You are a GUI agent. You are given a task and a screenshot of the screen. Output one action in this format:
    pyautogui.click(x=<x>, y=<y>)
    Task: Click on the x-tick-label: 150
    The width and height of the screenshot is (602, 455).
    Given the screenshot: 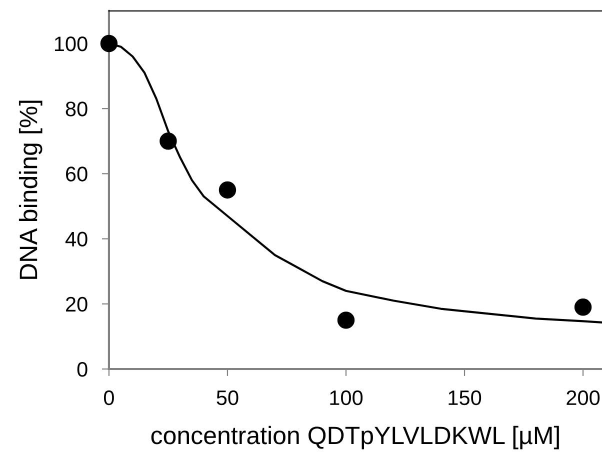 What is the action you would take?
    pyautogui.click(x=465, y=398)
    